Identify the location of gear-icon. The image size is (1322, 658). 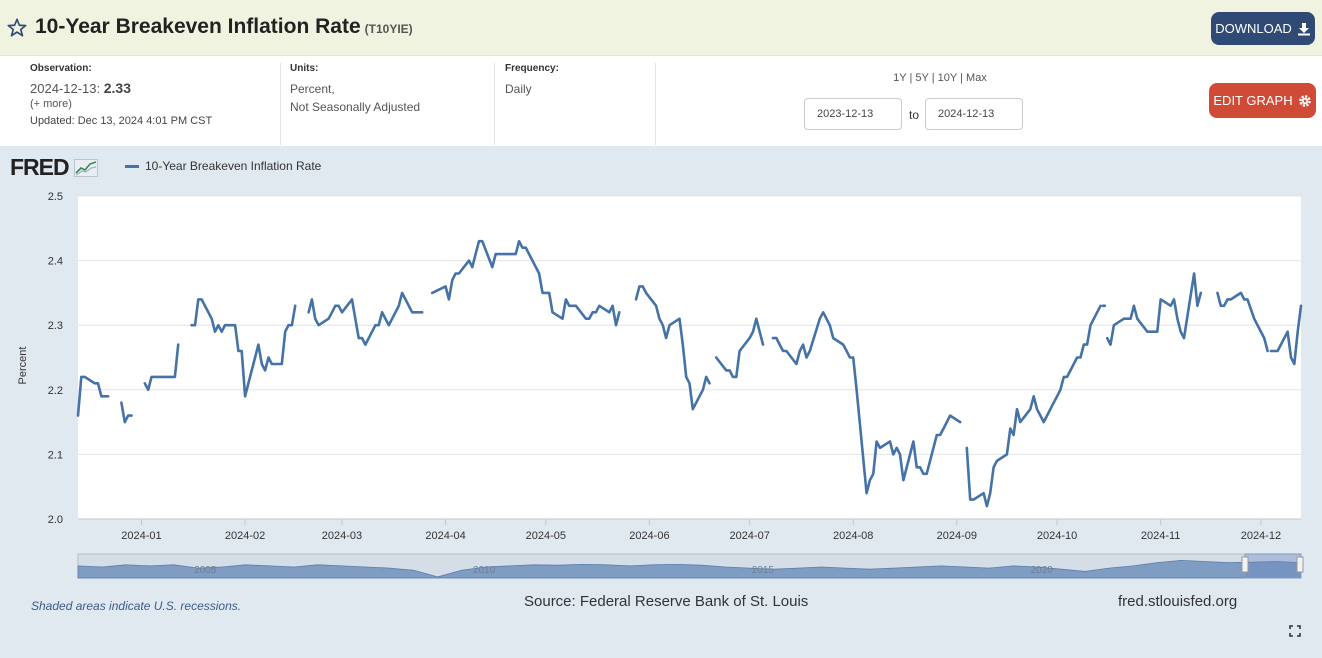
(1304, 100).